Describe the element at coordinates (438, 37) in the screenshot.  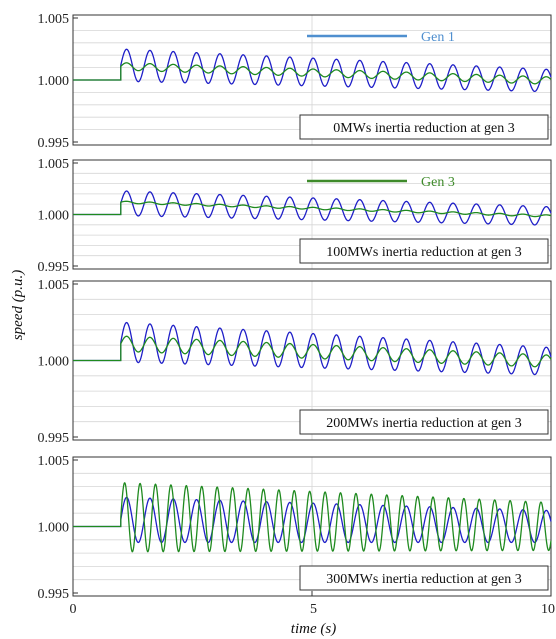
I see `legend-label: Gen 1` at that location.